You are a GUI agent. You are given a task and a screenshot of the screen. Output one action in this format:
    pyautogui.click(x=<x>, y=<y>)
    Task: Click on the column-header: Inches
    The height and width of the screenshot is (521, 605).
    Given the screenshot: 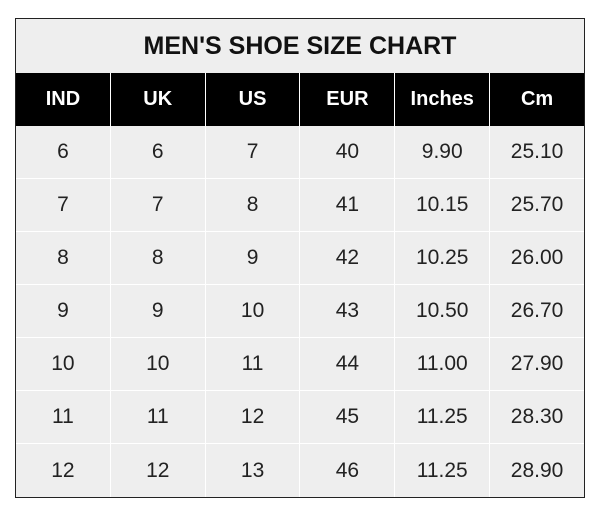 What is the action you would take?
    pyautogui.click(x=443, y=99)
    